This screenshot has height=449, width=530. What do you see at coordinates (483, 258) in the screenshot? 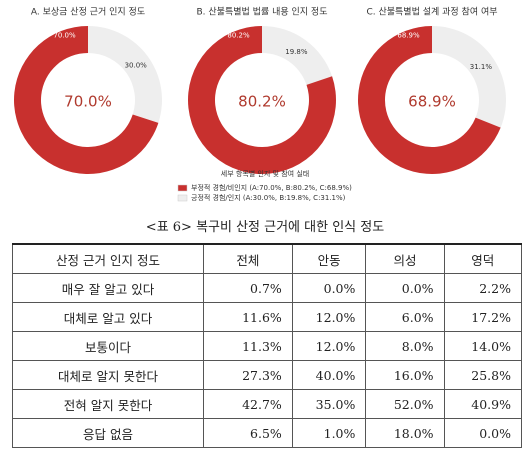
I see `table-cell: 영덕` at bounding box center [483, 258].